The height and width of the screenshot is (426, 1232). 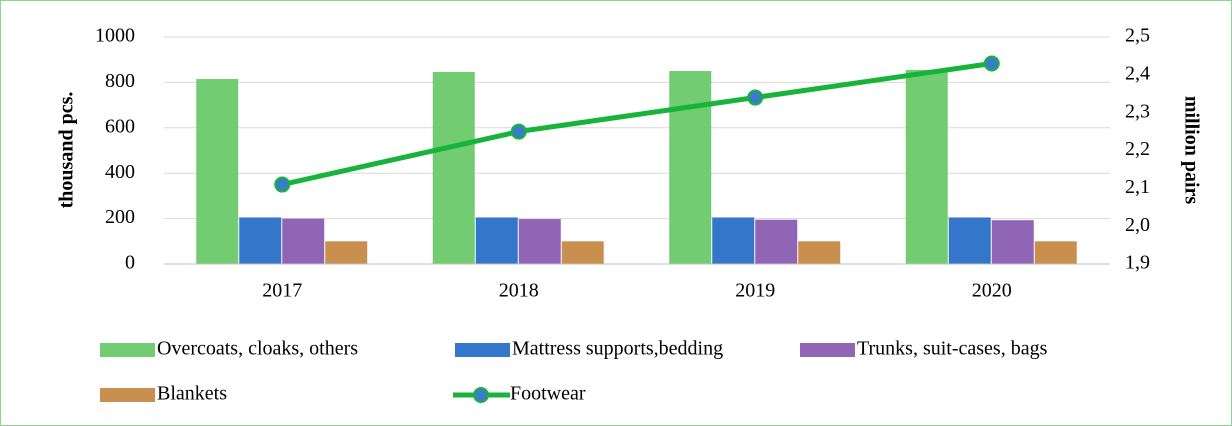 I want to click on x-tick-label: 2019, so click(x=755, y=291).